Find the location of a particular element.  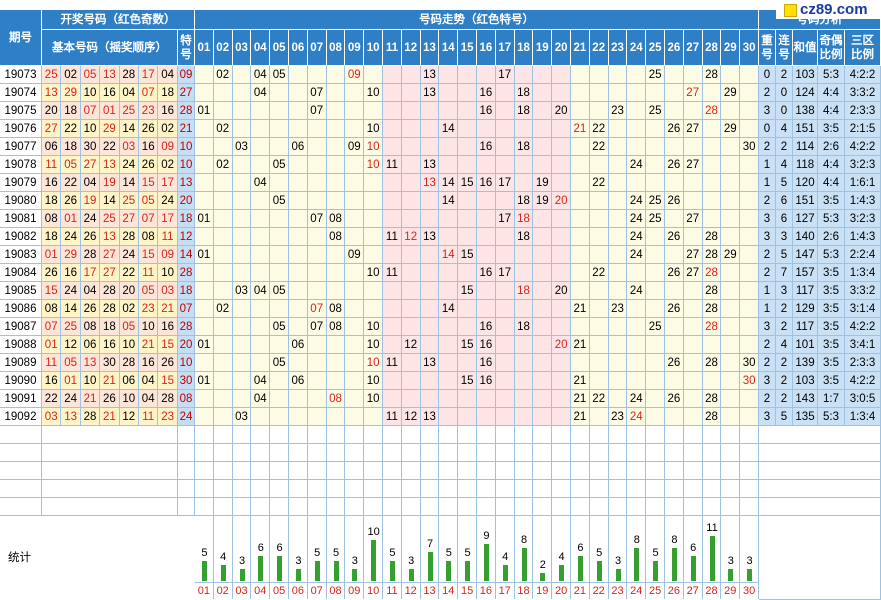

base-number-cell: 04 is located at coordinates (149, 399).